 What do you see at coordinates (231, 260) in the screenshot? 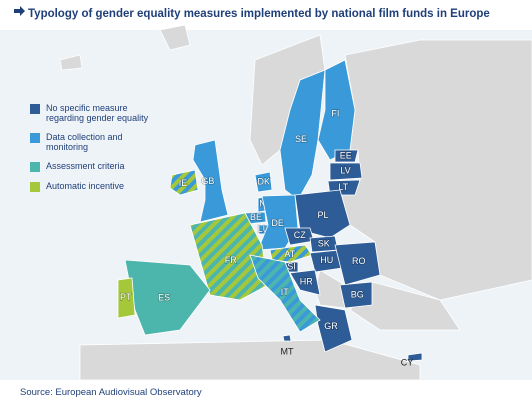
I see `country-label: FR` at bounding box center [231, 260].